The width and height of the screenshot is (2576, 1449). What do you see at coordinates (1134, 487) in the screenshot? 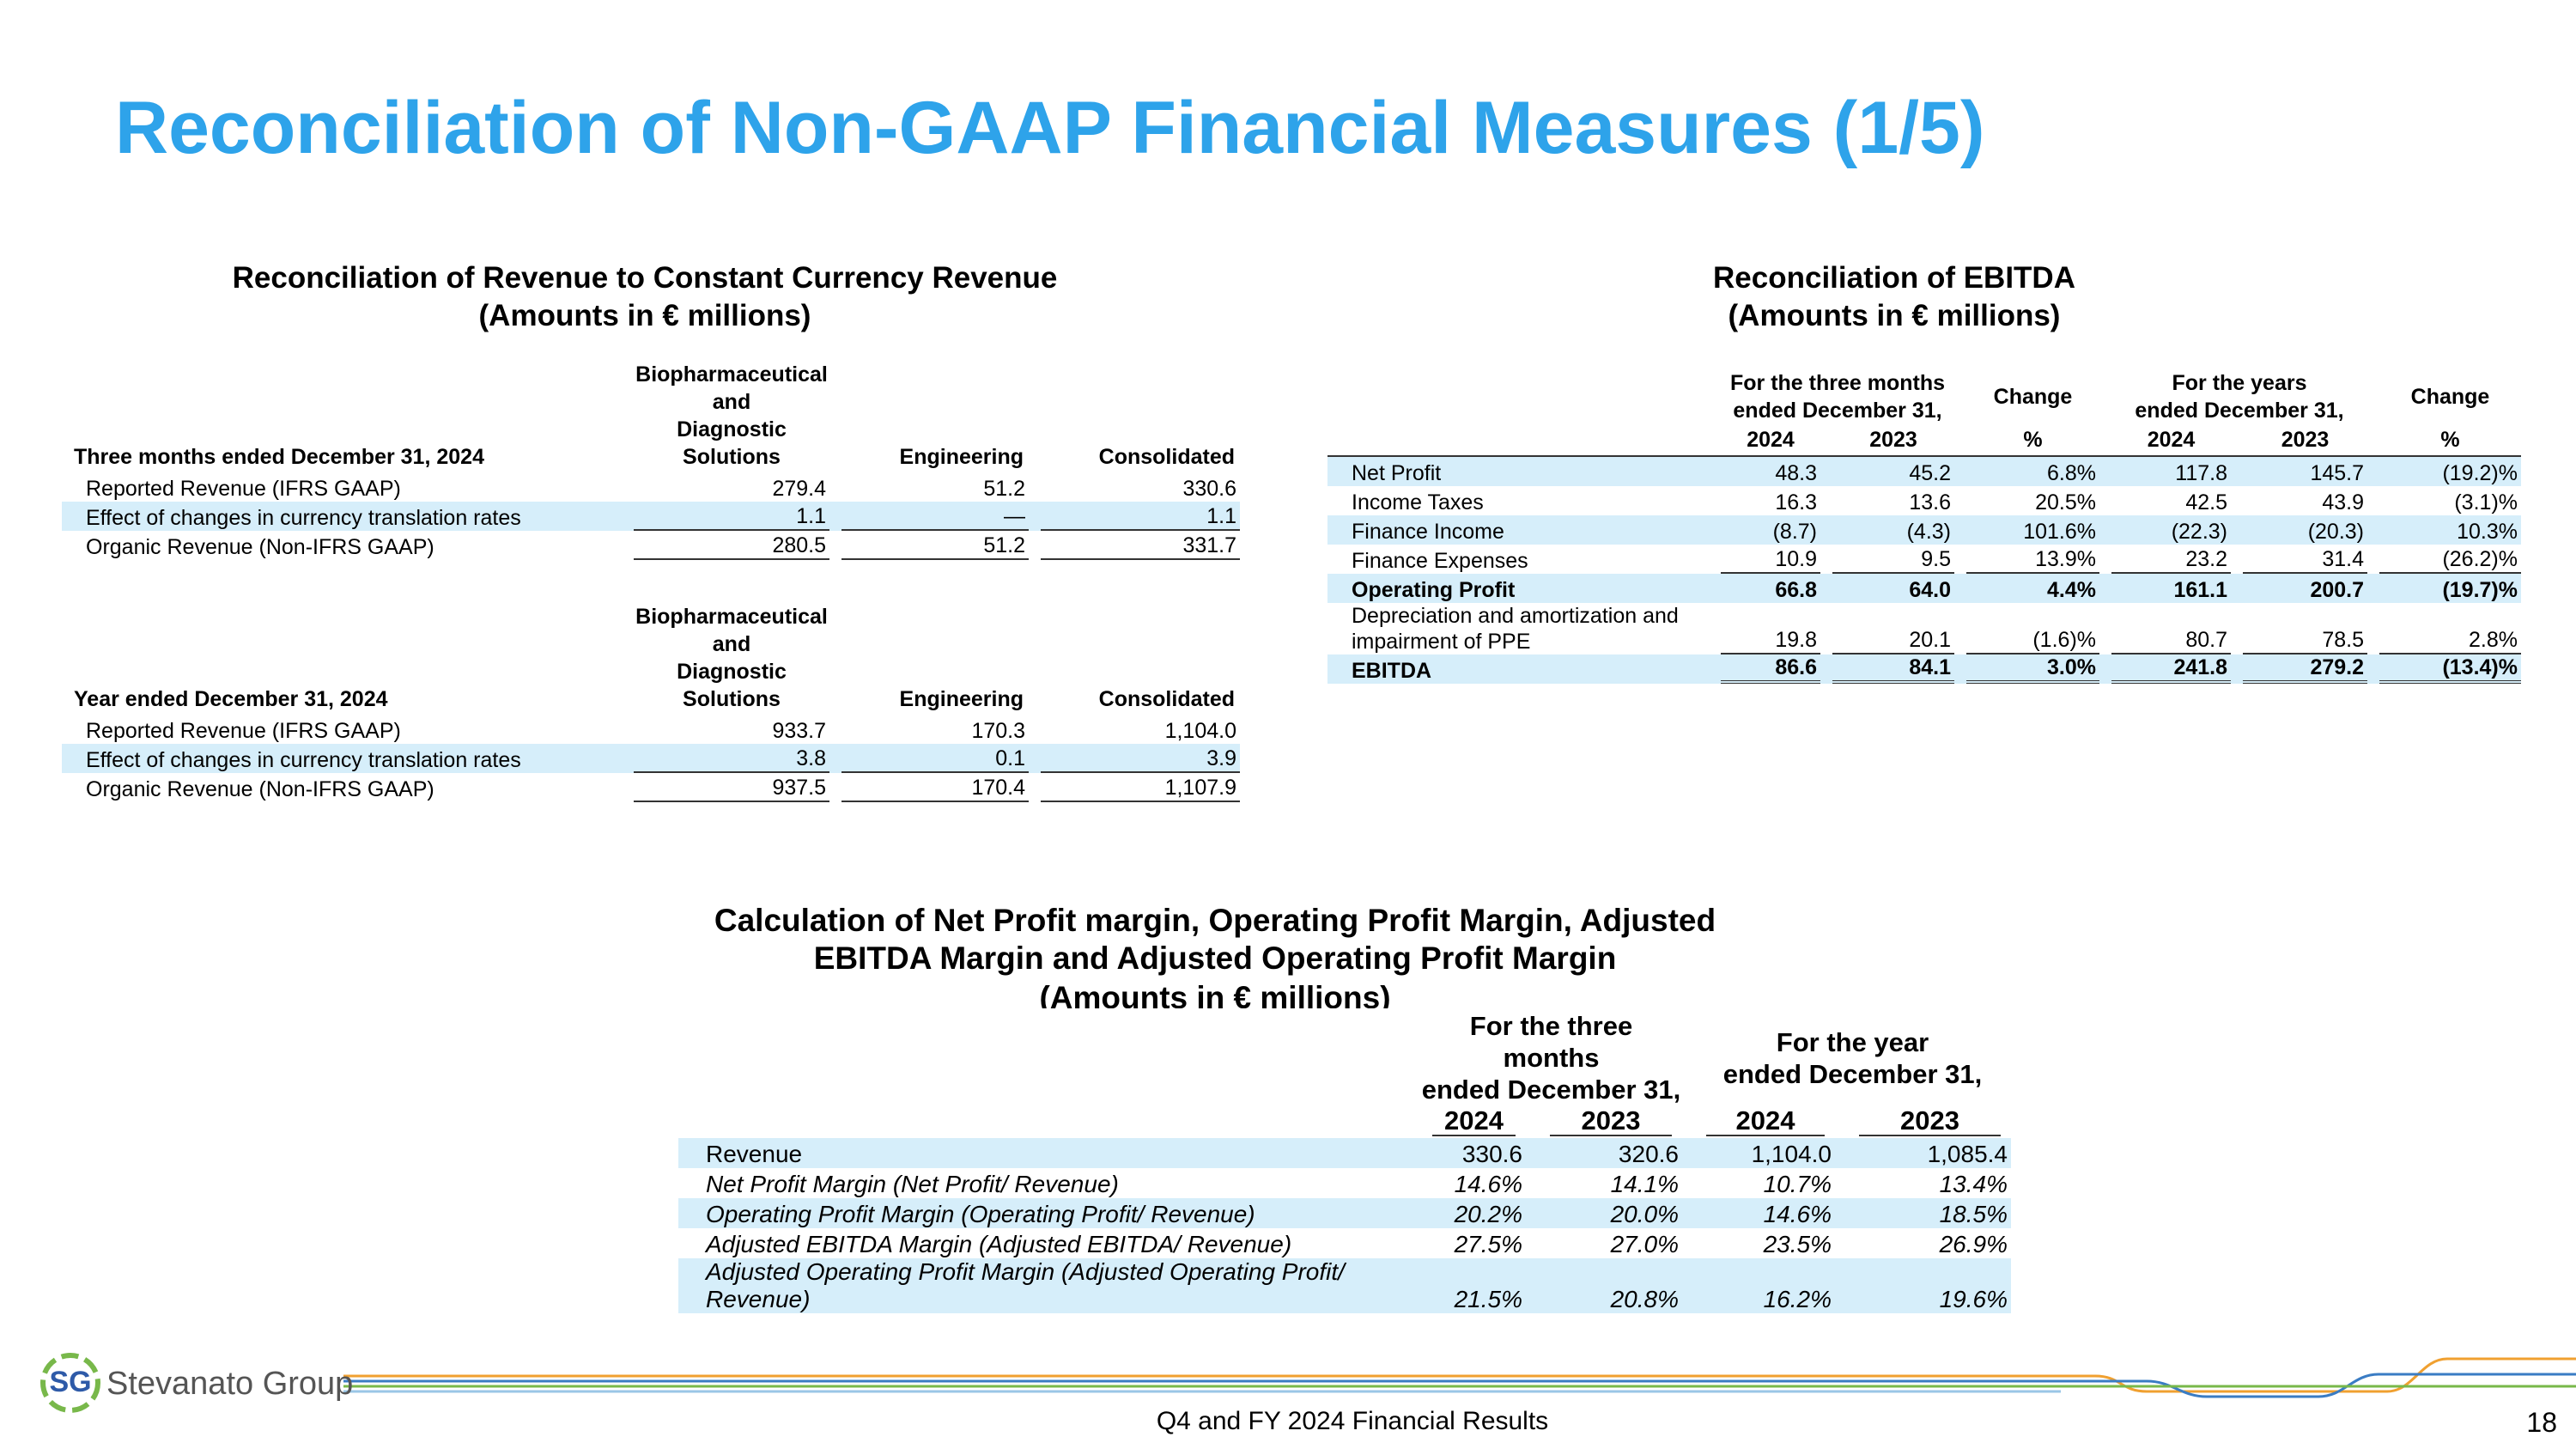
I see `value-cell: 330.6` at bounding box center [1134, 487].